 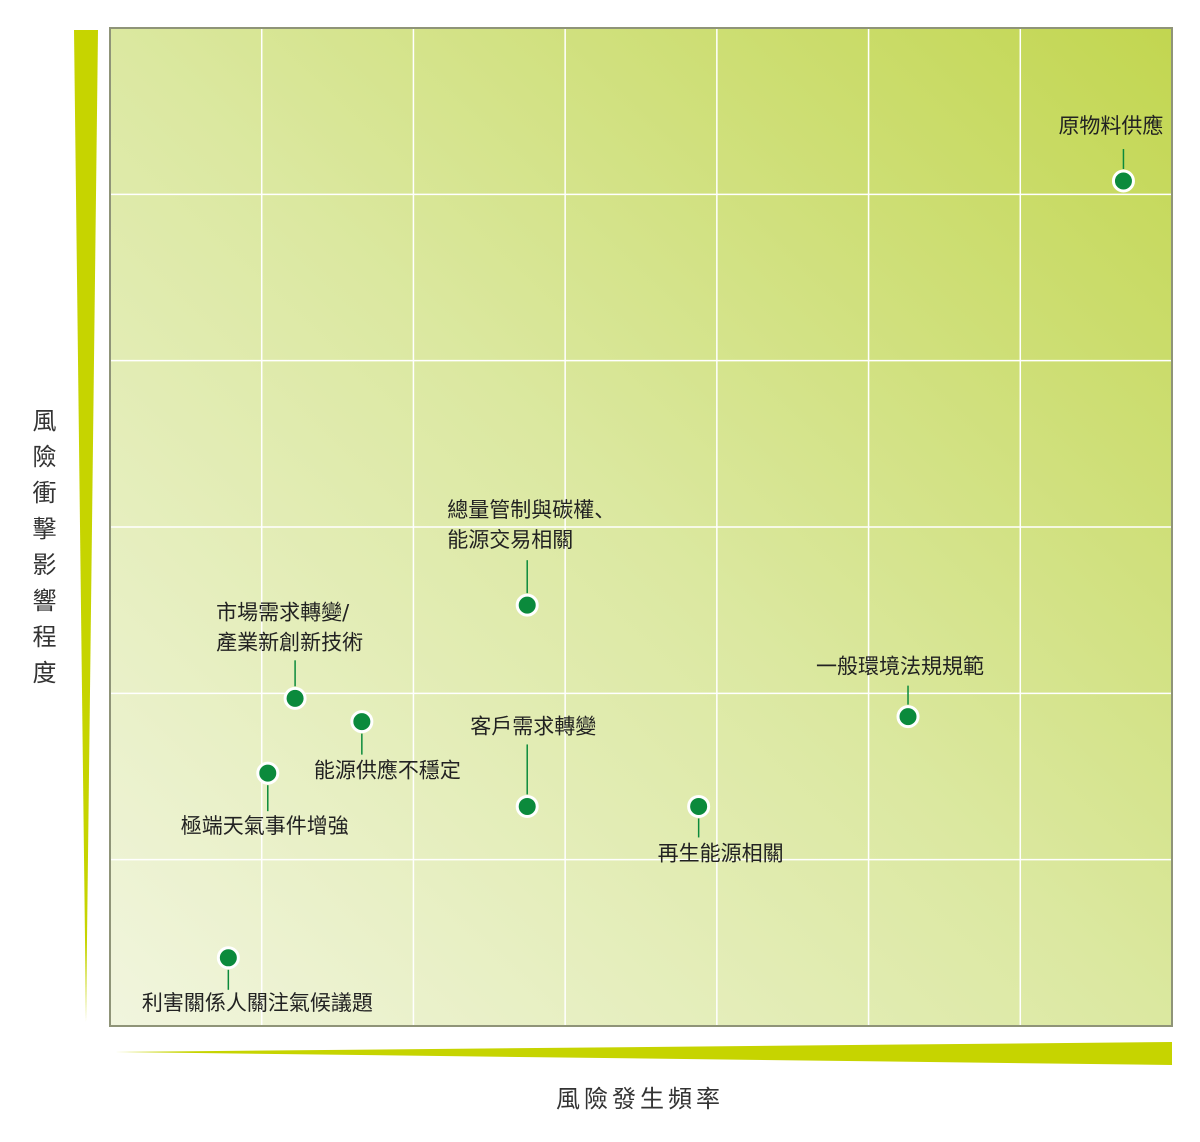 What do you see at coordinates (257, 1003) in the screenshot?
I see `point-label: 利害關係人關注氣候議題` at bounding box center [257, 1003].